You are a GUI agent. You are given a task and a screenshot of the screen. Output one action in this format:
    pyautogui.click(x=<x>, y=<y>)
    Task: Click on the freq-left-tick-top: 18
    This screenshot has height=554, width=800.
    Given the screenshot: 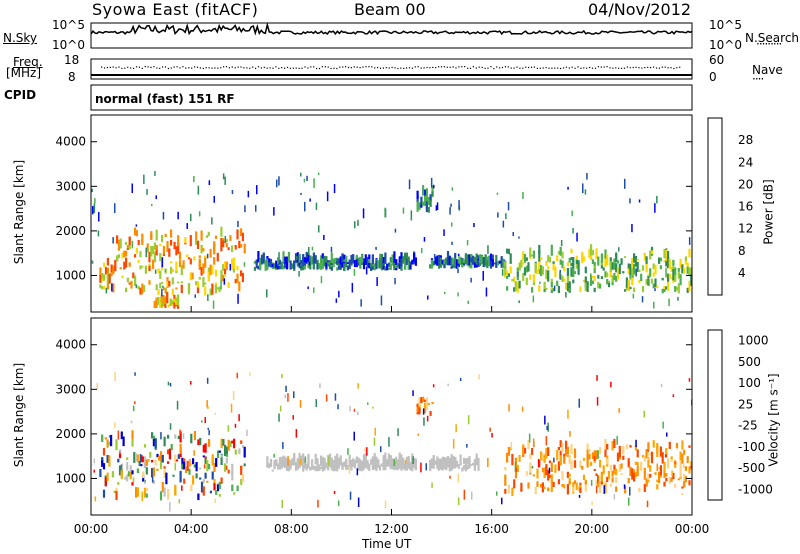 What is the action you would take?
    pyautogui.click(x=72, y=60)
    